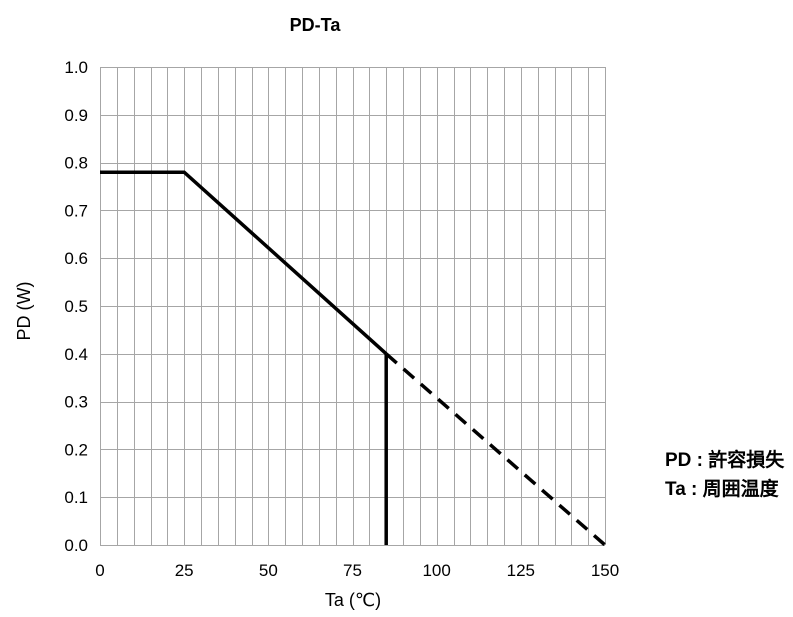  Describe the element at coordinates (605, 570) in the screenshot. I see `x-tick-label: 150` at that location.